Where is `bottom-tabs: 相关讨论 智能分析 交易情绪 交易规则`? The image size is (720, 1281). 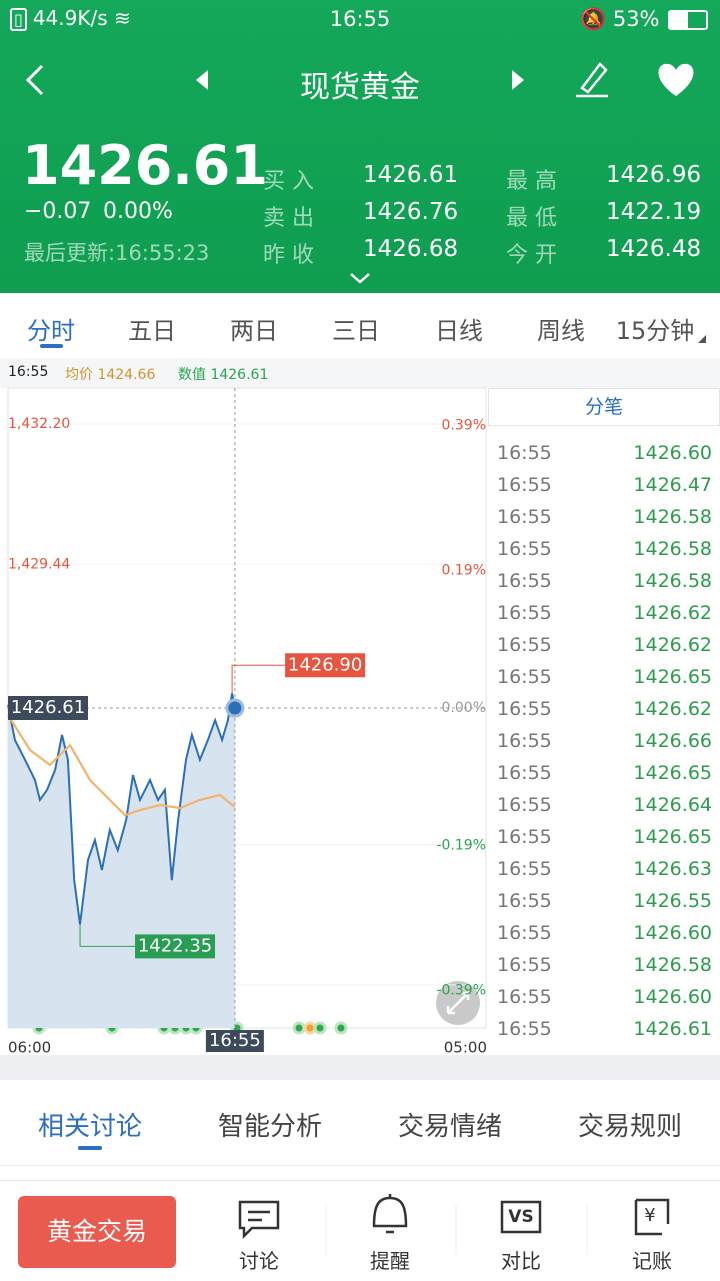
bottom-tabs: 相关讨论 智能分析 交易情绪 交易规则 is located at coordinates (360, 1123).